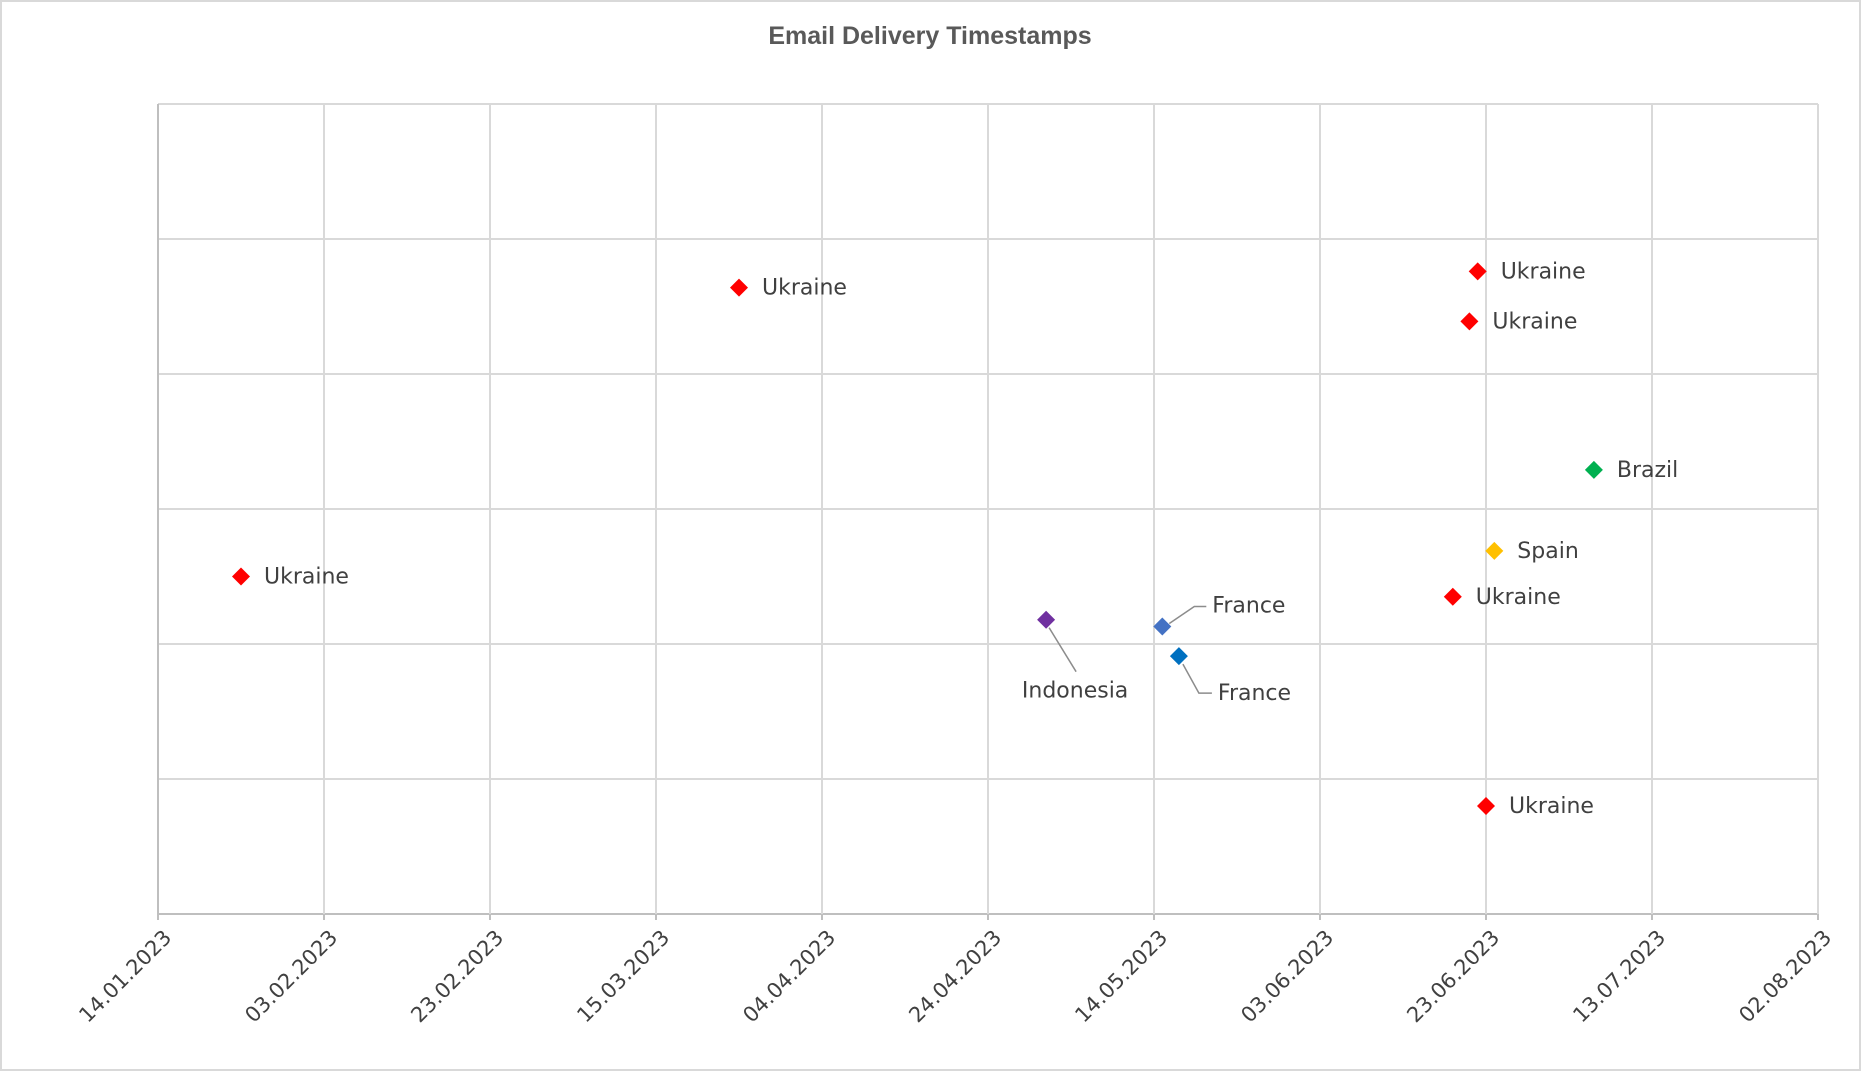  Describe the element at coordinates (1075, 691) in the screenshot. I see `data-point-label: Indonesia` at that location.